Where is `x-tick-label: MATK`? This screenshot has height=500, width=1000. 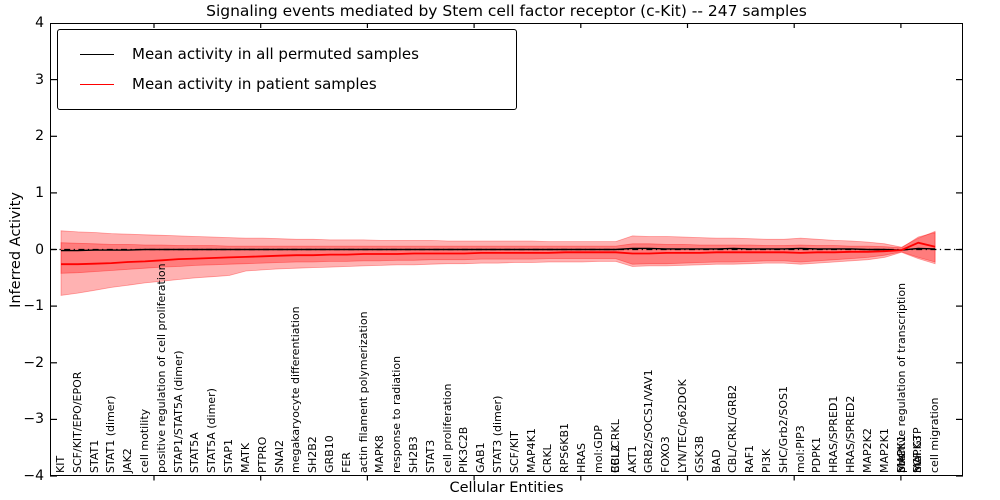
x-tick-label: MATK is located at coordinates (245, 457).